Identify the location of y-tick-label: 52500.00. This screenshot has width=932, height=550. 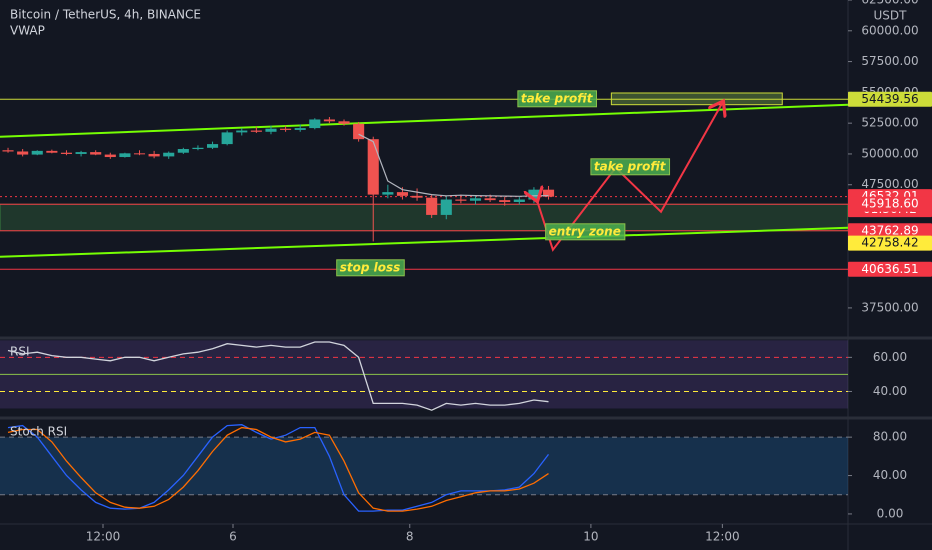
(889, 123).